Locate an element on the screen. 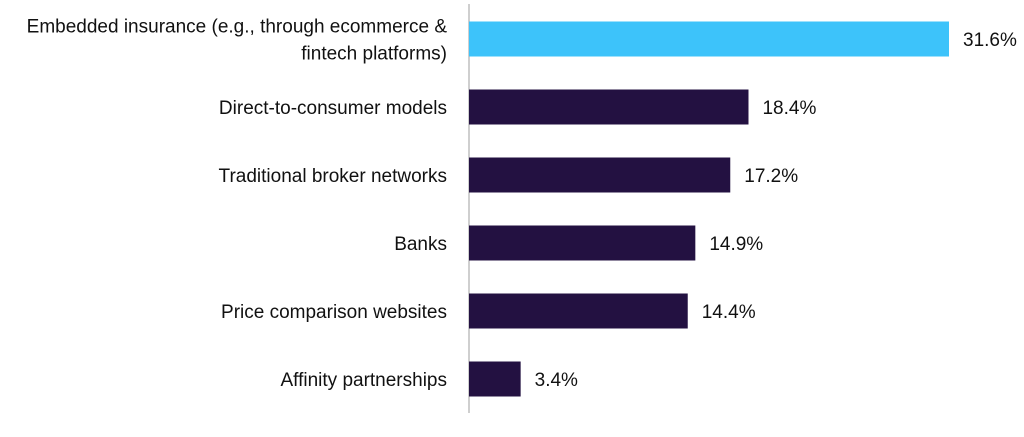 This screenshot has height=437, width=1024. category-label-line: Direct-to-consumer models is located at coordinates (333, 108).